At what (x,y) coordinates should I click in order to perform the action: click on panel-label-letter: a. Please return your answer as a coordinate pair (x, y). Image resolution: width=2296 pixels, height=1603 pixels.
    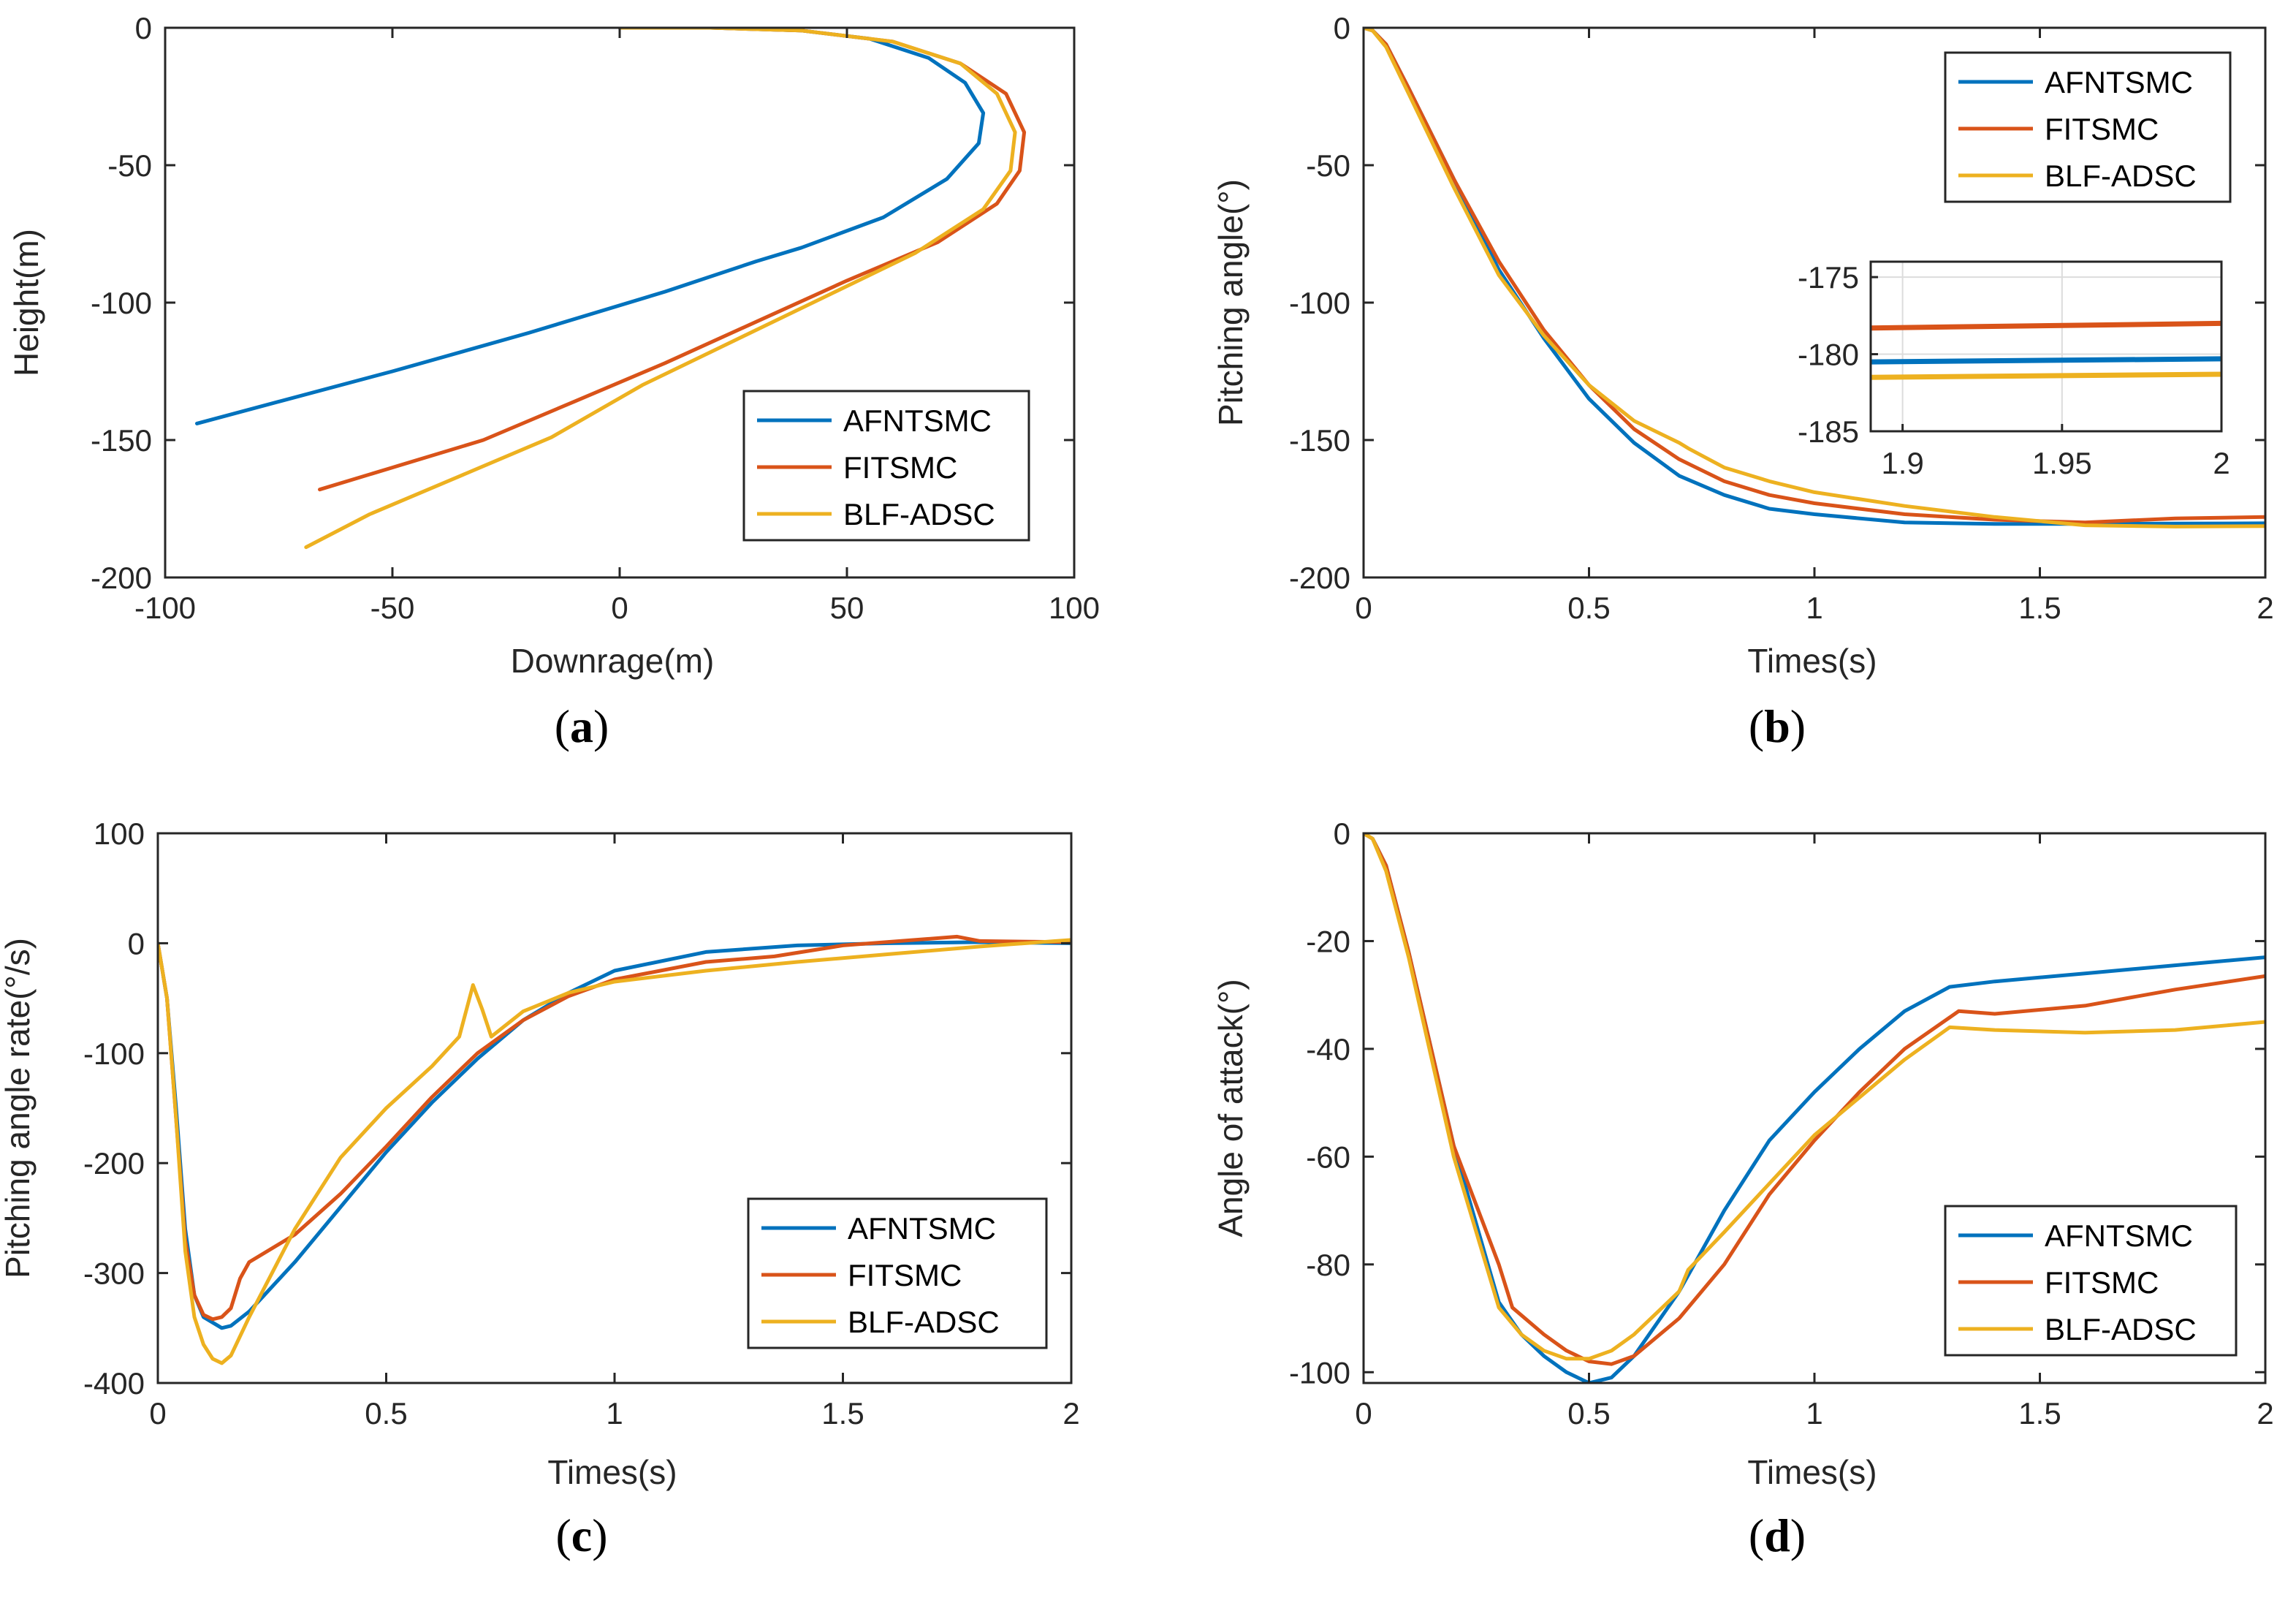
    Looking at the image, I should click on (581, 726).